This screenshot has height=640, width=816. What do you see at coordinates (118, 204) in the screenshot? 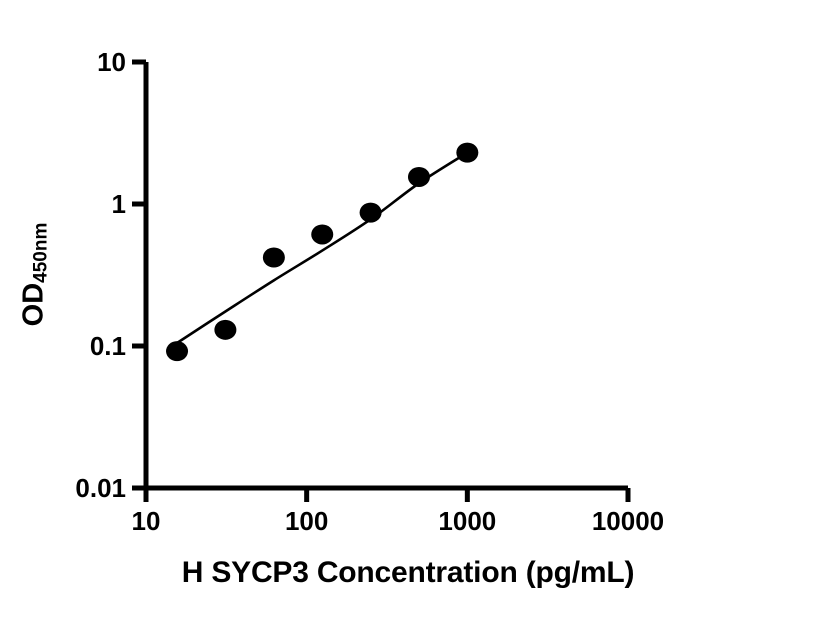
I see `y-tick-label-1: 1` at bounding box center [118, 204].